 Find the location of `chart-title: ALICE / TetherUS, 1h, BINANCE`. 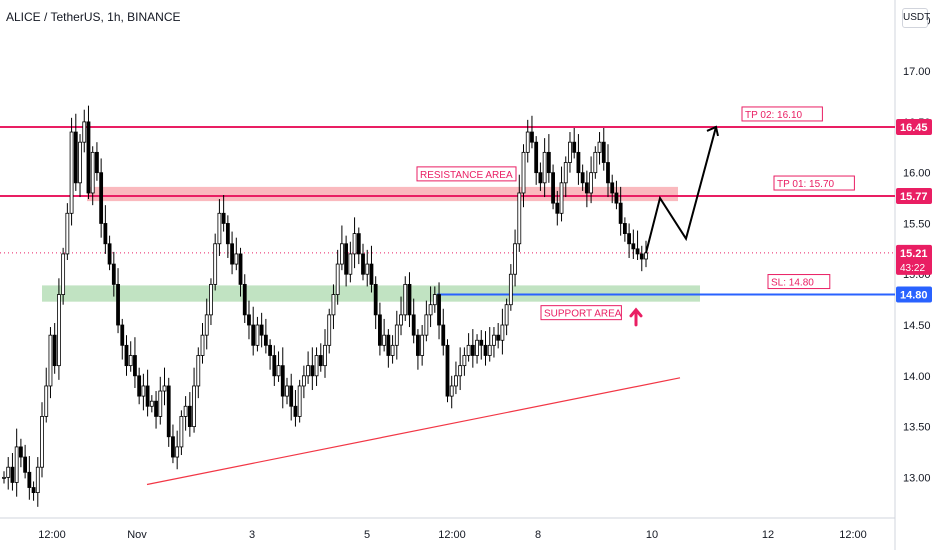

chart-title: ALICE / TetherUS, 1h, BINANCE is located at coordinates (93, 17).